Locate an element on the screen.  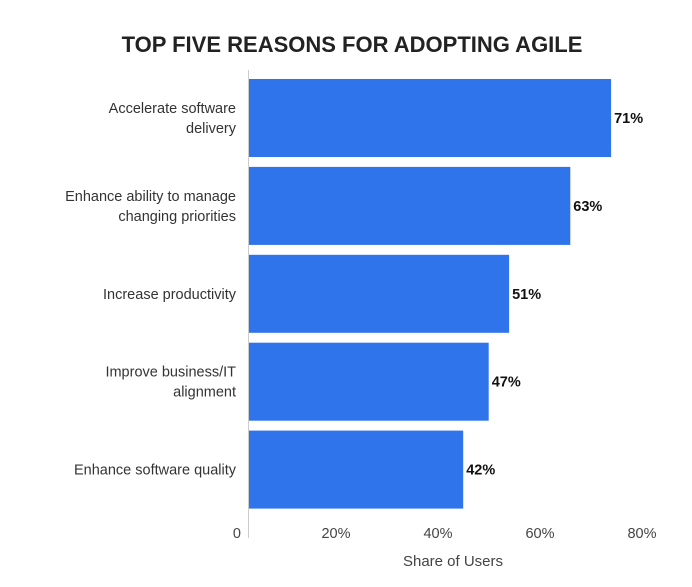
x-tick-label: 80% is located at coordinates (641, 534).